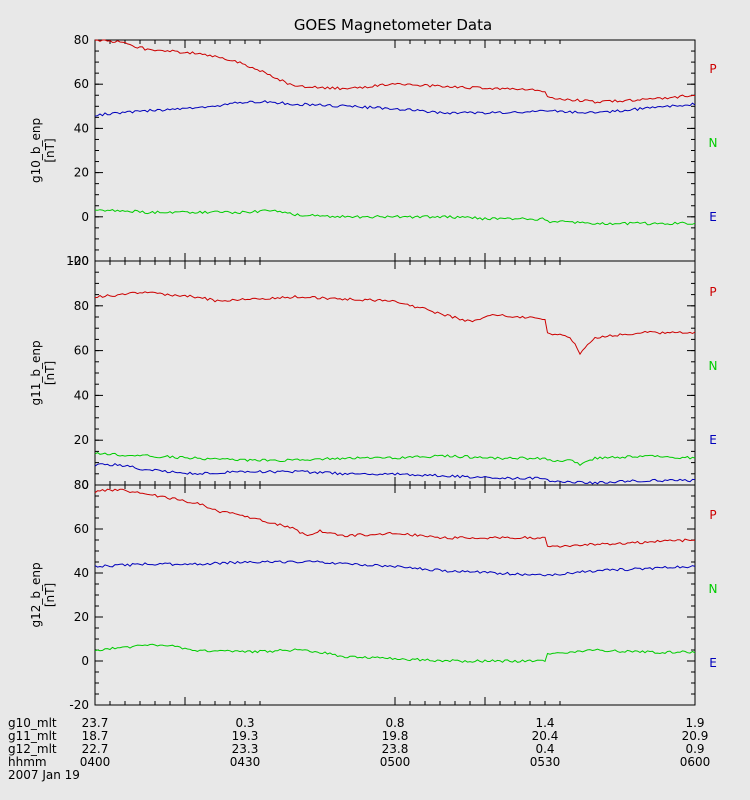  I want to click on footer-row-label: g10_mlt, so click(32, 723).